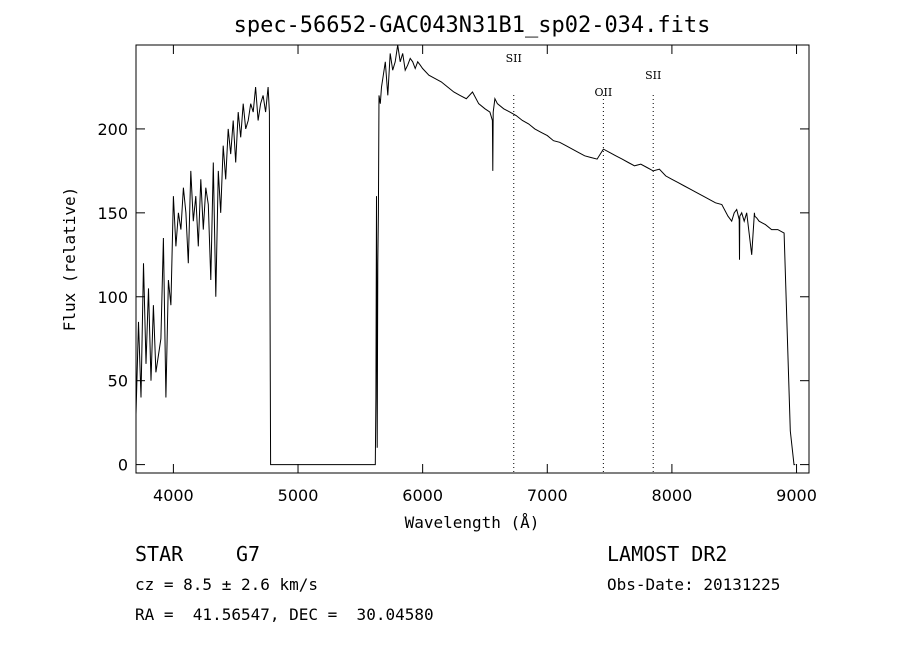 This screenshot has width=900, height=650. What do you see at coordinates (672, 495) in the screenshot?
I see `x-tick-label: 8000` at bounding box center [672, 495].